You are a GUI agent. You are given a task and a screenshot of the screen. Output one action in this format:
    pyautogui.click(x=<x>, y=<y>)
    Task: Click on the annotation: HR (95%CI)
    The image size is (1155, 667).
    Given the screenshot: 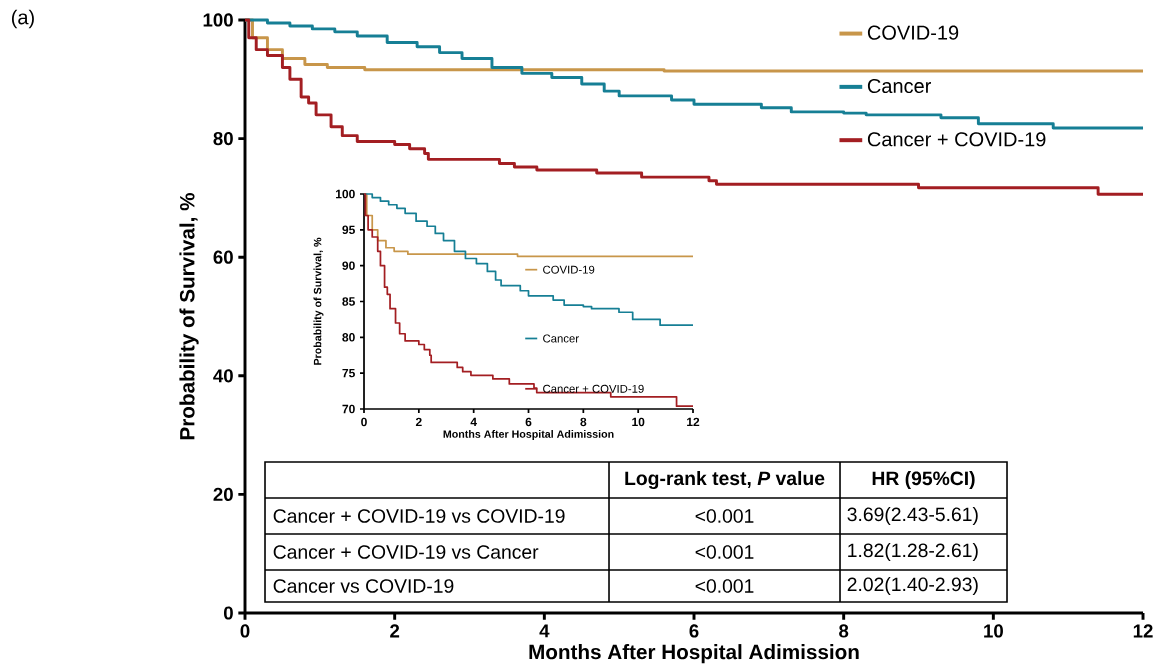 What is the action you would take?
    pyautogui.click(x=923, y=480)
    